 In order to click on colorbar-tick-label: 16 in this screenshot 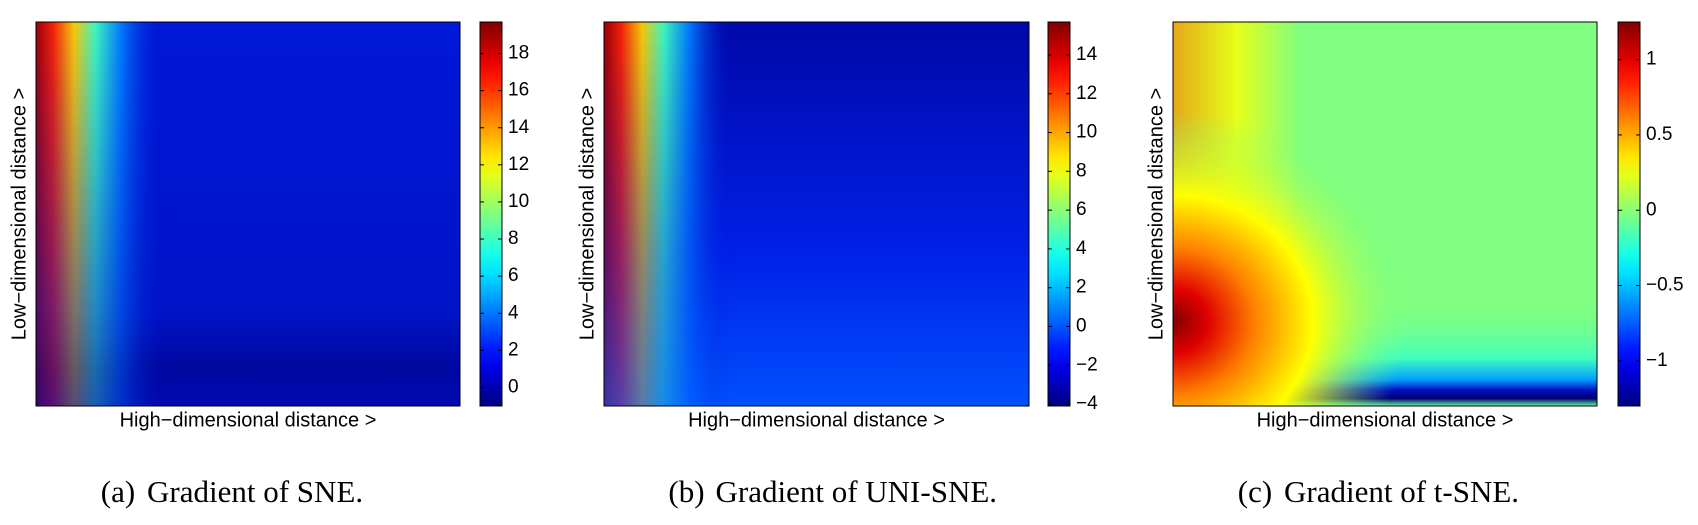, I will do `click(518, 90)`.